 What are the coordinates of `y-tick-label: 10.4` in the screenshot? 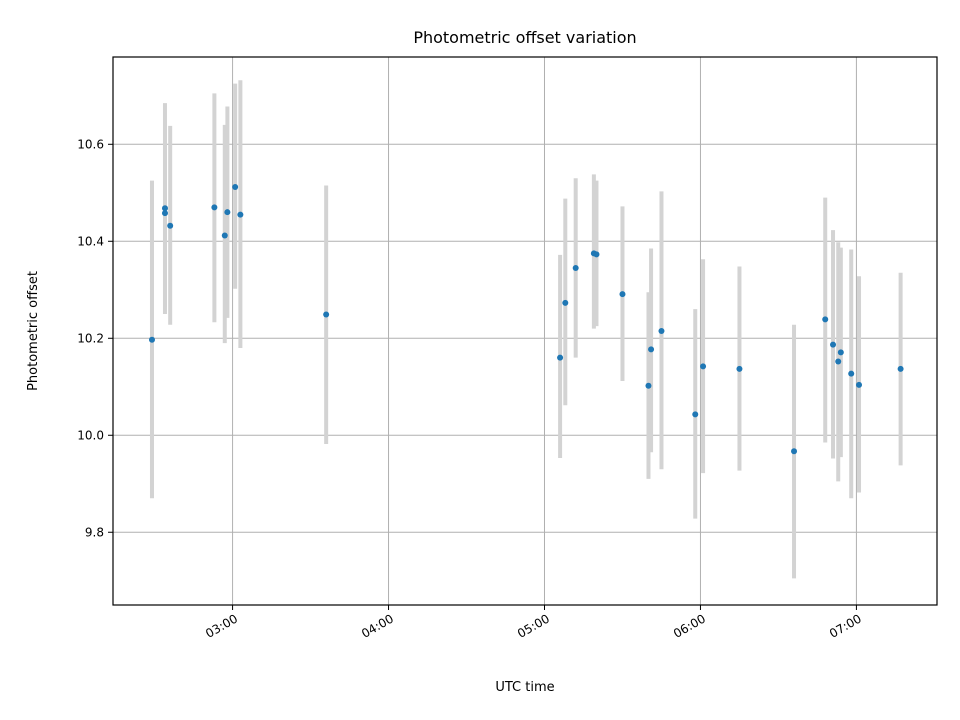 It's located at (90, 241).